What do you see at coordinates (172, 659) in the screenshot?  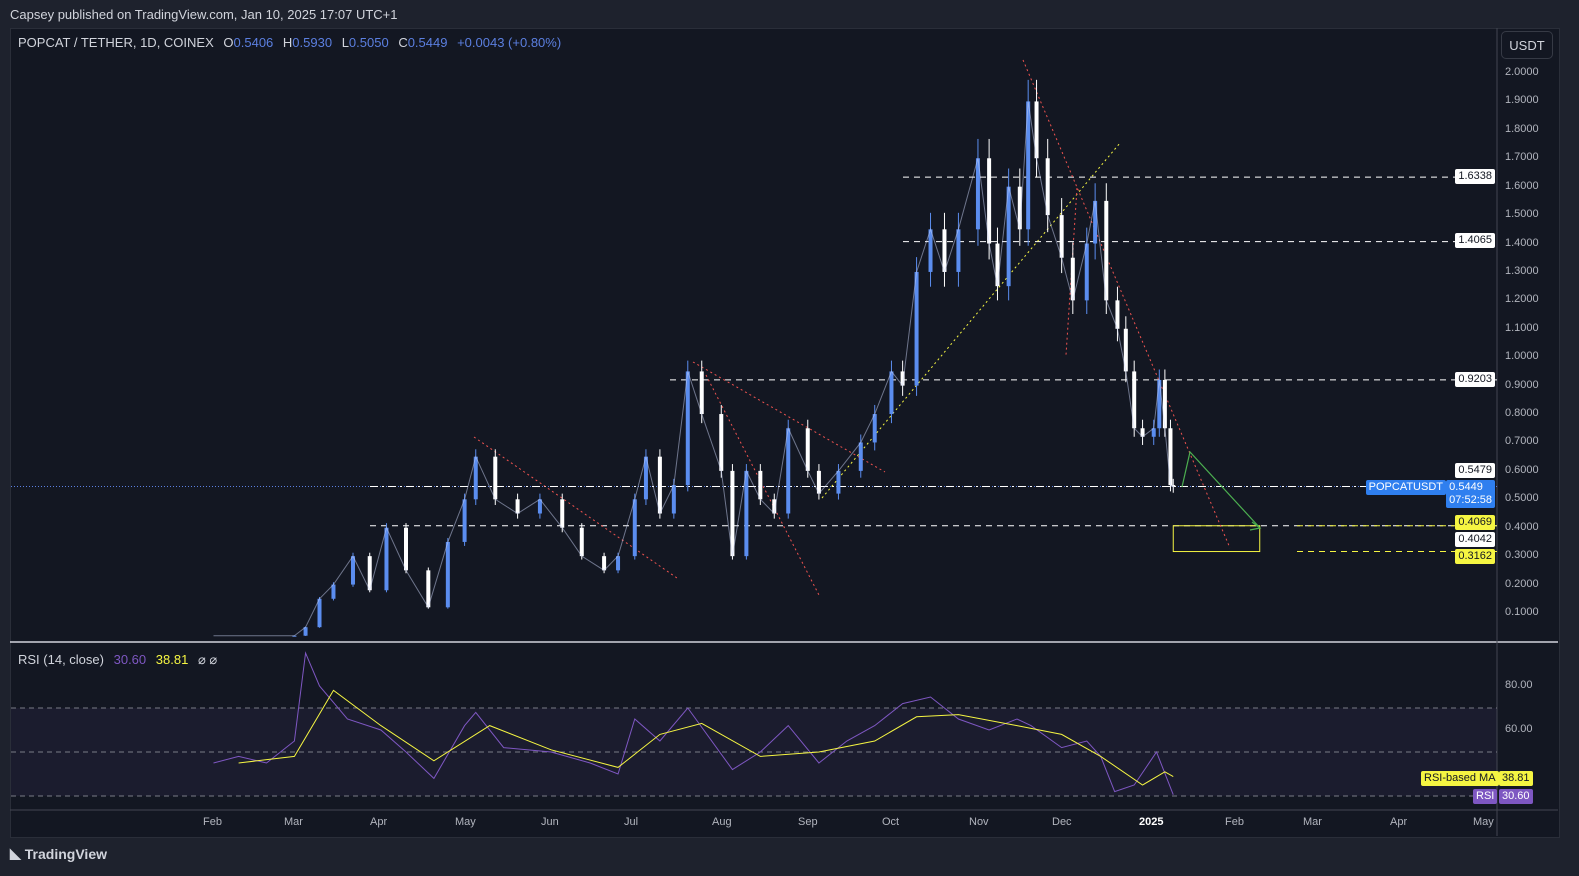 I see `rsi-ma-value: 38.81` at bounding box center [172, 659].